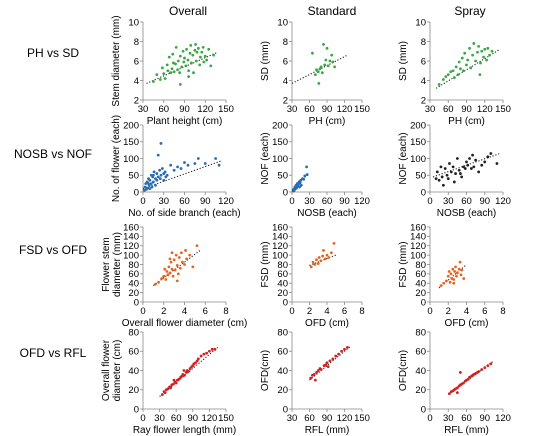 This screenshot has height=436, width=550. What do you see at coordinates (116, 60) in the screenshot?
I see `y-axis-label: Stem diameter (mm)` at bounding box center [116, 60].